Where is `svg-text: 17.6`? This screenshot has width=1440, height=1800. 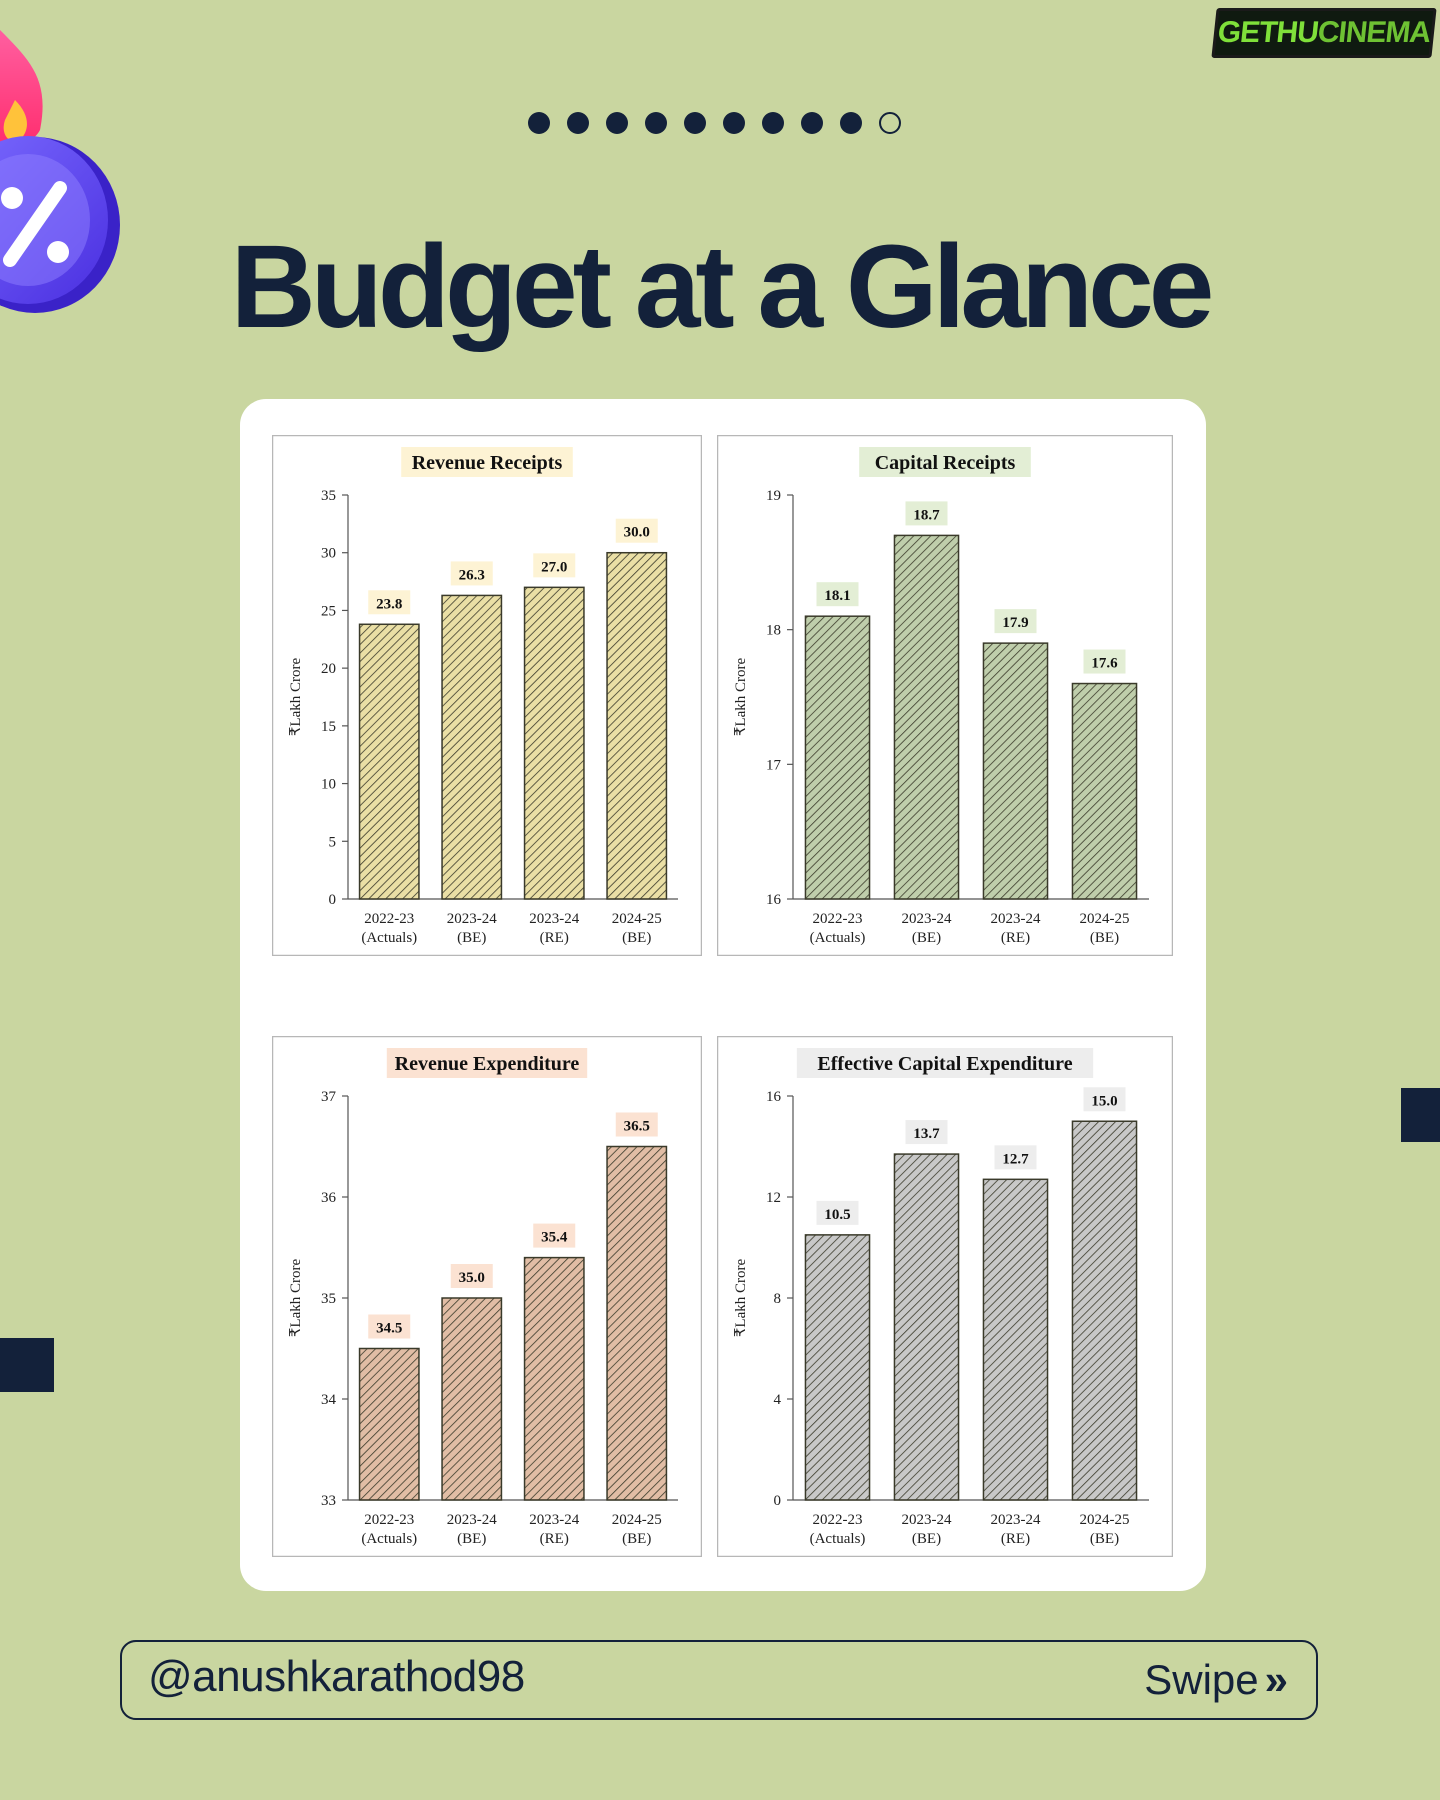
svg-text: 17.6 is located at coordinates (1104, 664).